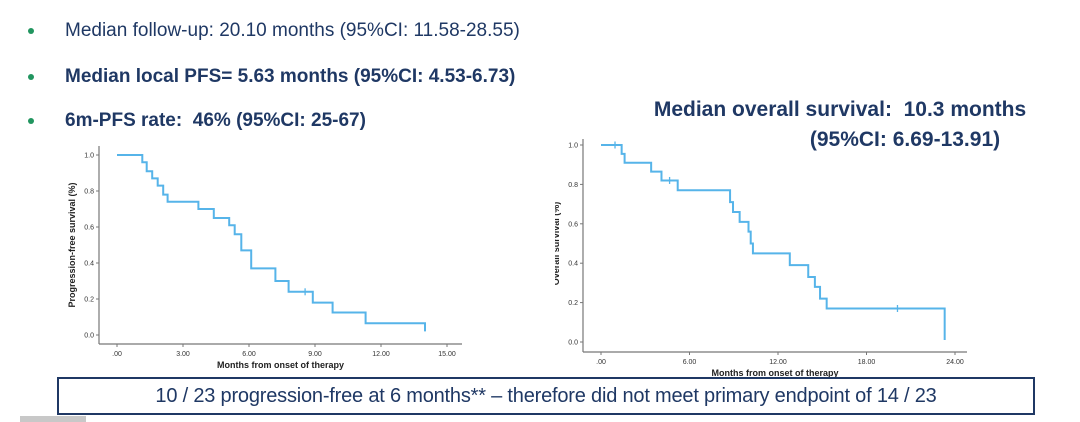 Image resolution: width=1080 pixels, height=422 pixels. I want to click on bottom-edge-decoration, so click(53, 419).